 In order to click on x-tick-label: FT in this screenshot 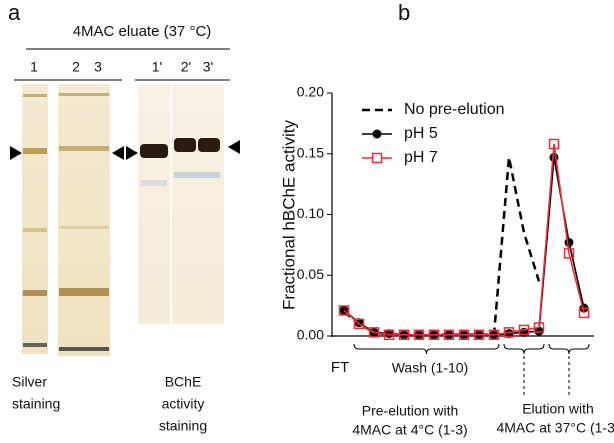, I will do `click(340, 367)`.